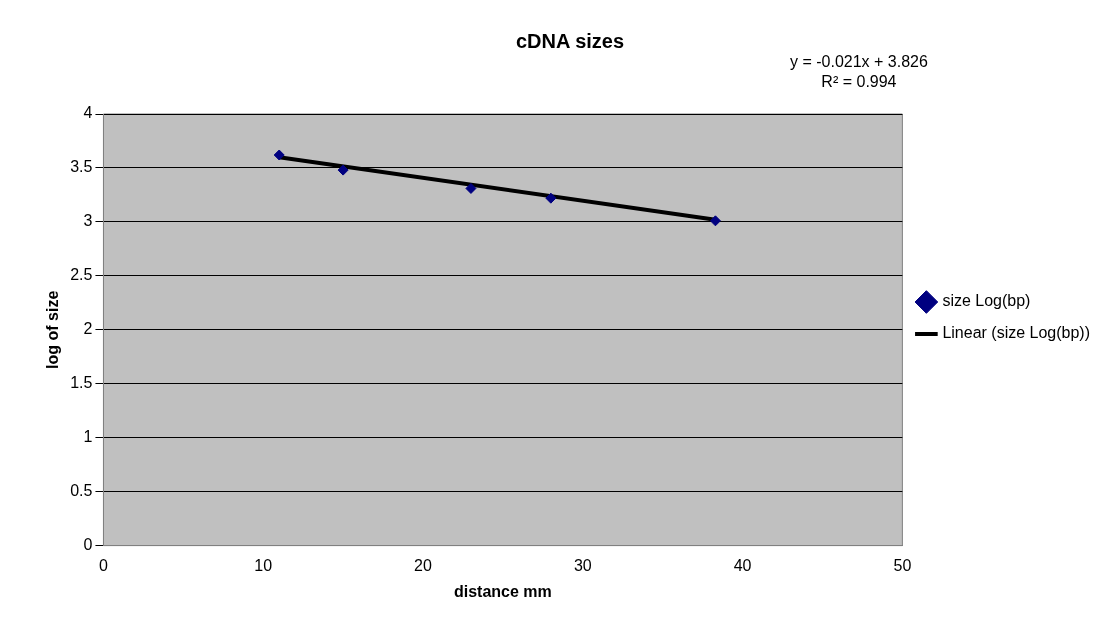 This screenshot has width=1120, height=636. What do you see at coordinates (859, 62) in the screenshot?
I see `text: y = -0.021x + 3.826` at bounding box center [859, 62].